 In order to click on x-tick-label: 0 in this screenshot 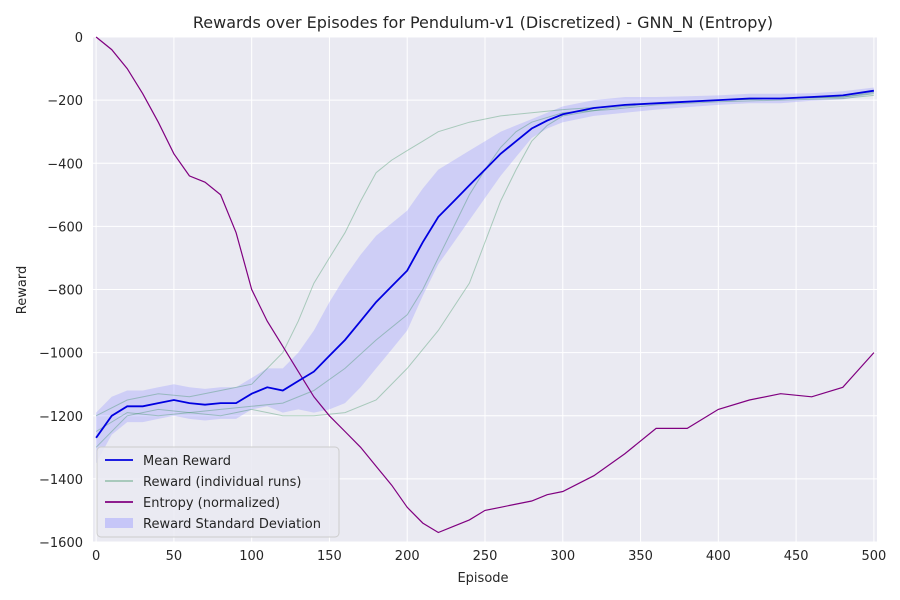, I will do `click(96, 556)`.